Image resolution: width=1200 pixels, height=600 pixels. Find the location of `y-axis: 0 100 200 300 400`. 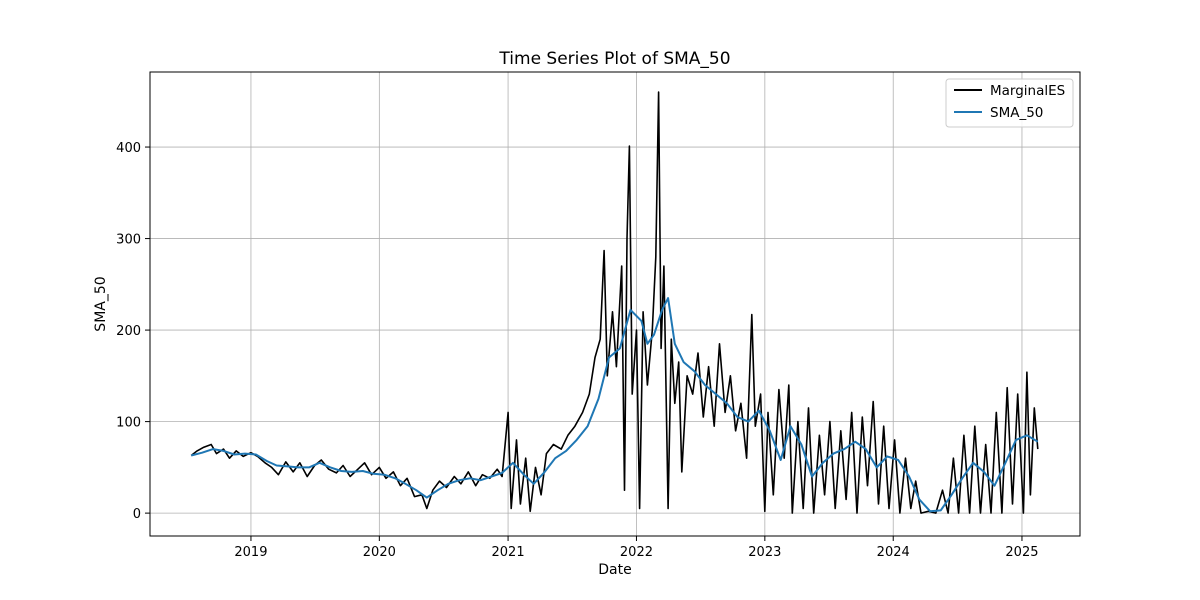

y-axis: 0 100 200 300 400 is located at coordinates (133, 331).